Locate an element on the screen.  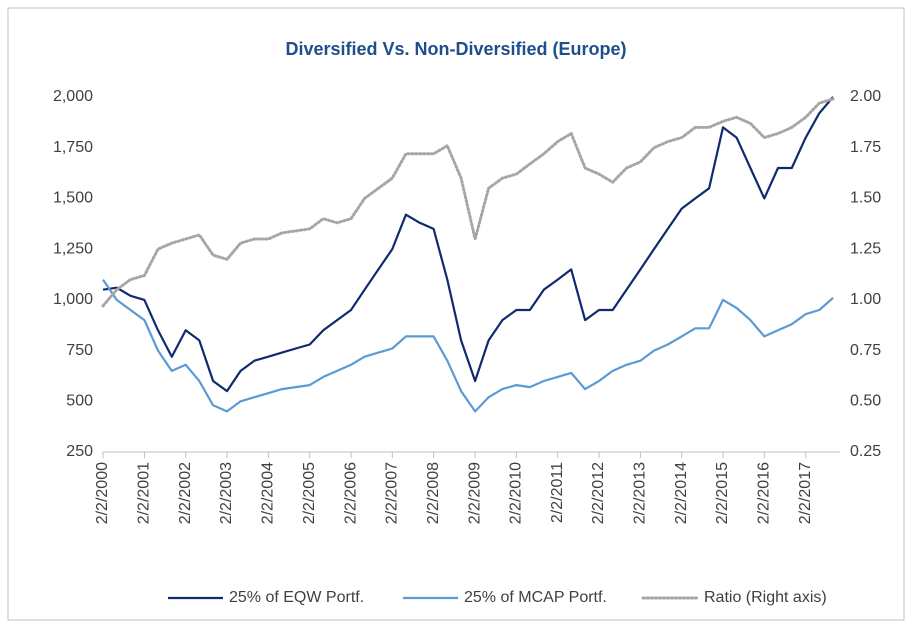
y2-tick-label: 1.50 is located at coordinates (865, 198).